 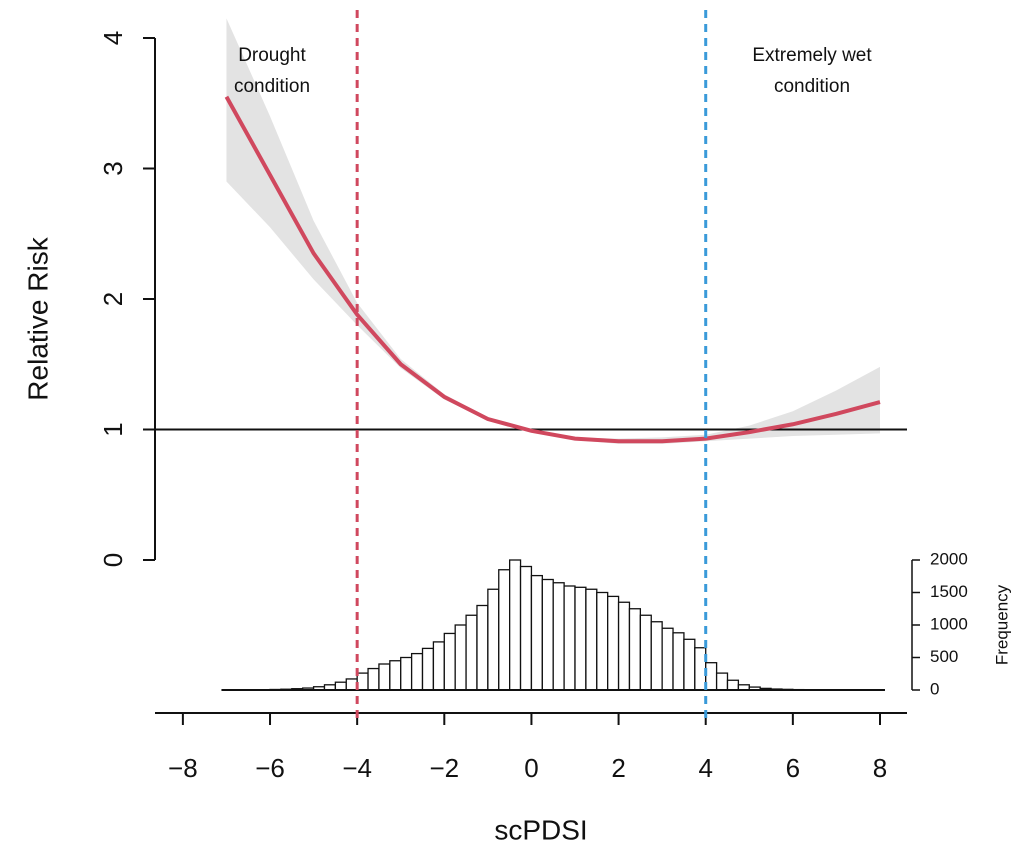 I want to click on annotation: Drought, so click(x=272, y=55).